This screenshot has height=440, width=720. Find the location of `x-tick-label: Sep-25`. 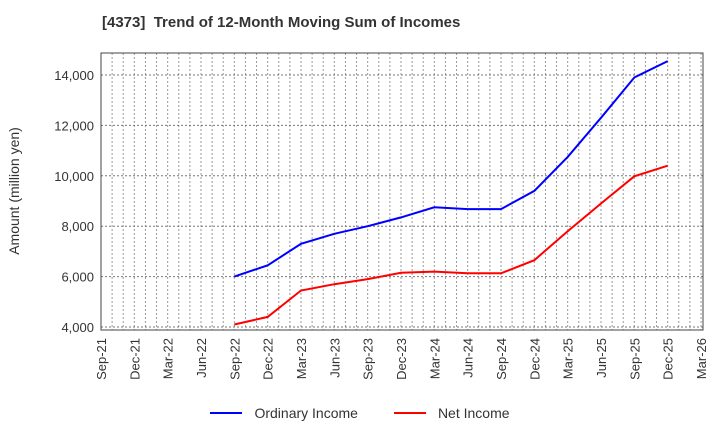

x-tick-label: Sep-25 is located at coordinates (634, 359).